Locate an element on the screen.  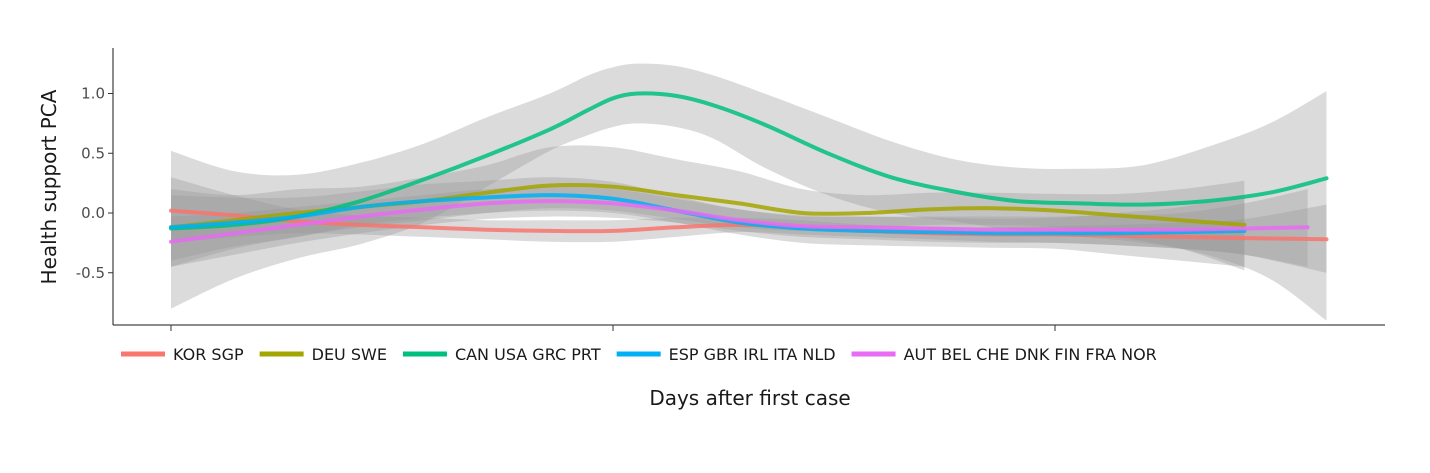
y-tick-label: 0.5 is located at coordinates (93, 153).